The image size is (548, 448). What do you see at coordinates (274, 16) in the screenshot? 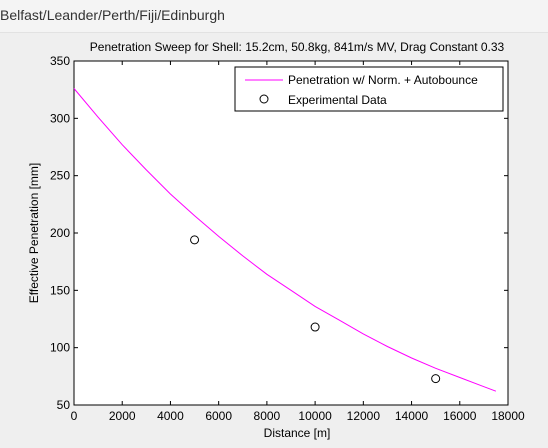
I see `window-title-bar: Belfast/Leander/Perth/Fiji/Edinburgh` at bounding box center [274, 16].